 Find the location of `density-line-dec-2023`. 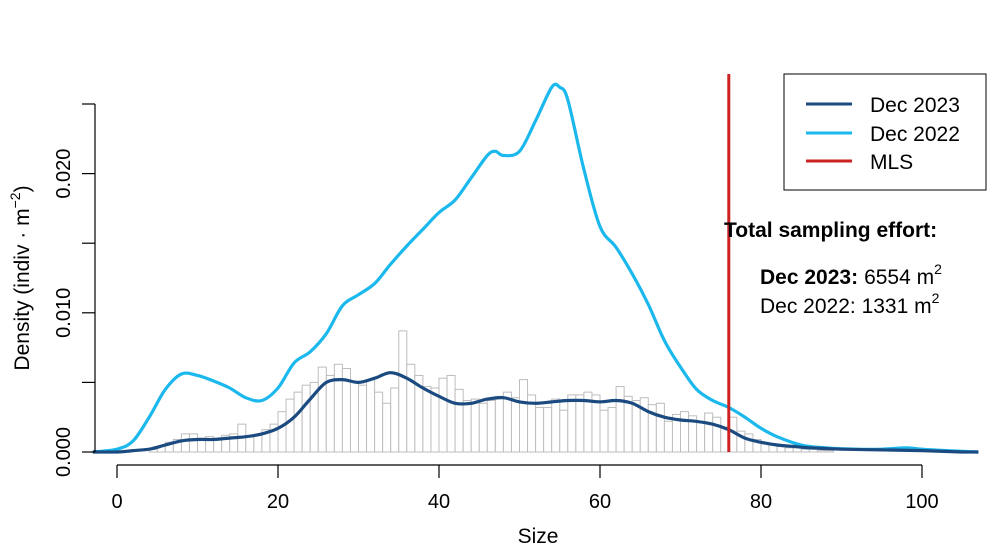

density-line-dec-2023 is located at coordinates (535, 412).